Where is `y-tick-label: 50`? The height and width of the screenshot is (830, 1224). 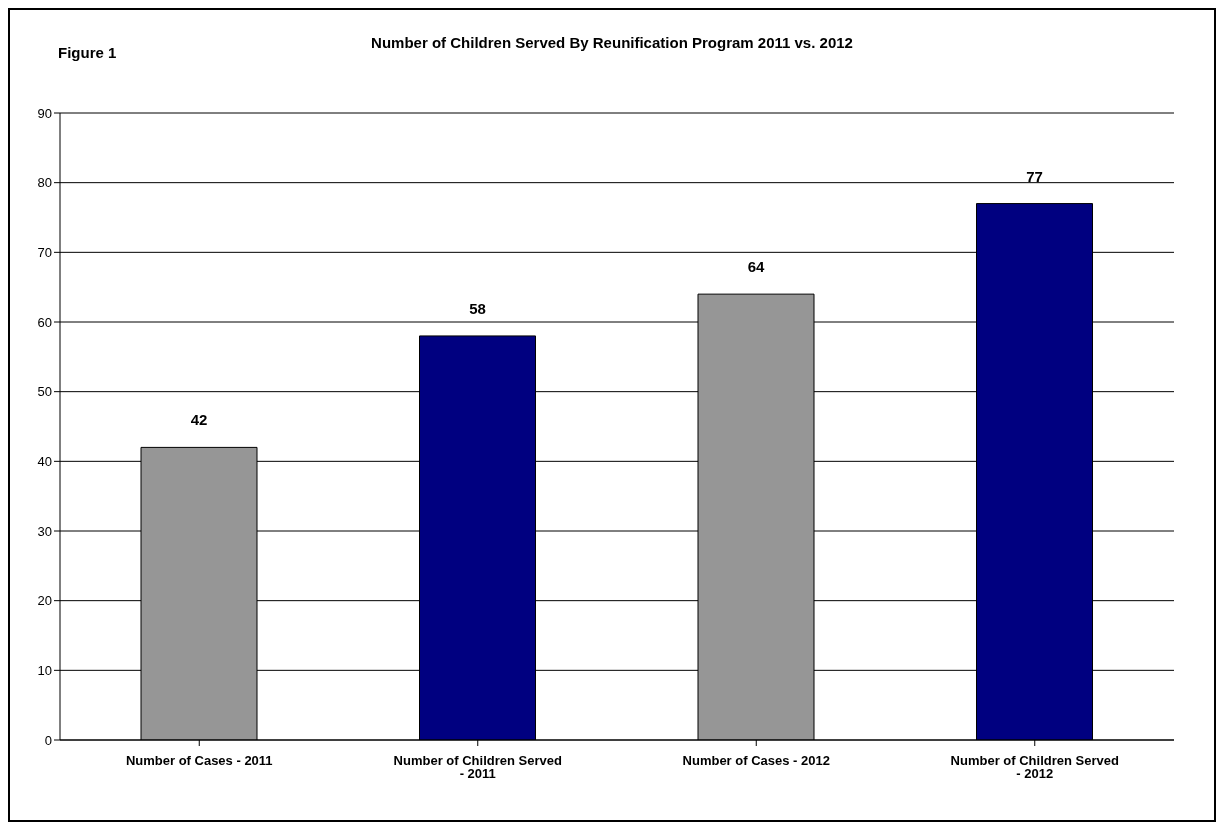
y-tick-label: 50 is located at coordinates (44, 392).